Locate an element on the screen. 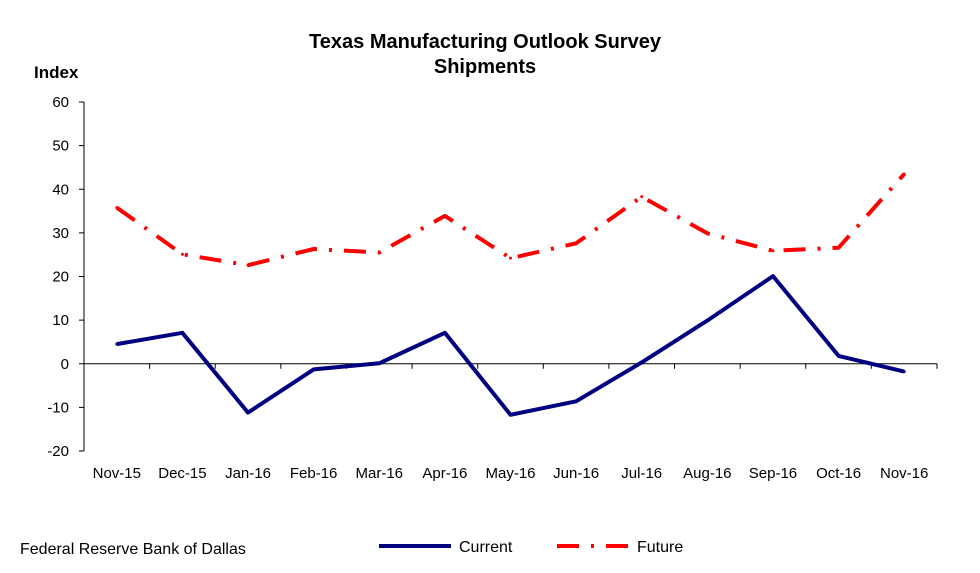  y-tick-label: 0 is located at coordinates (65, 364).